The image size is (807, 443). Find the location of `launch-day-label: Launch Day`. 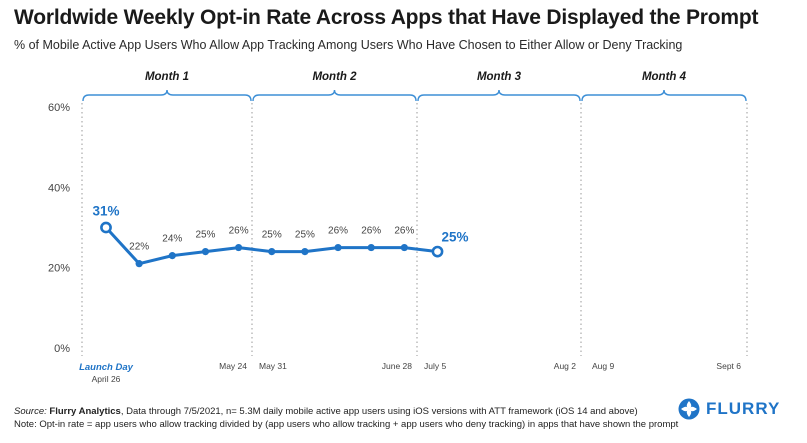

launch-day-label: Launch Day is located at coordinates (106, 367).